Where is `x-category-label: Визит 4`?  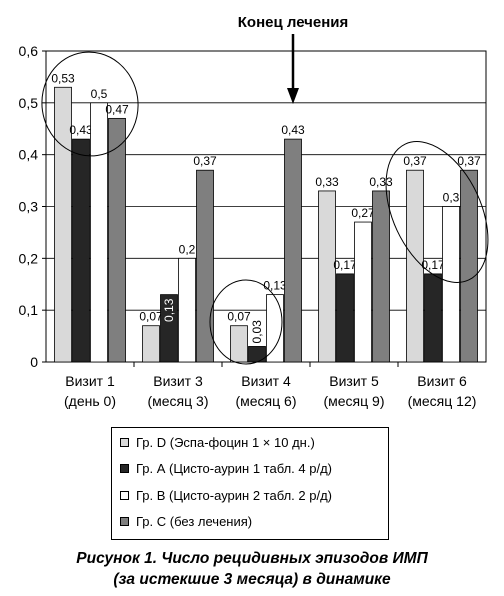 x-category-label: Визит 4 is located at coordinates (266, 381).